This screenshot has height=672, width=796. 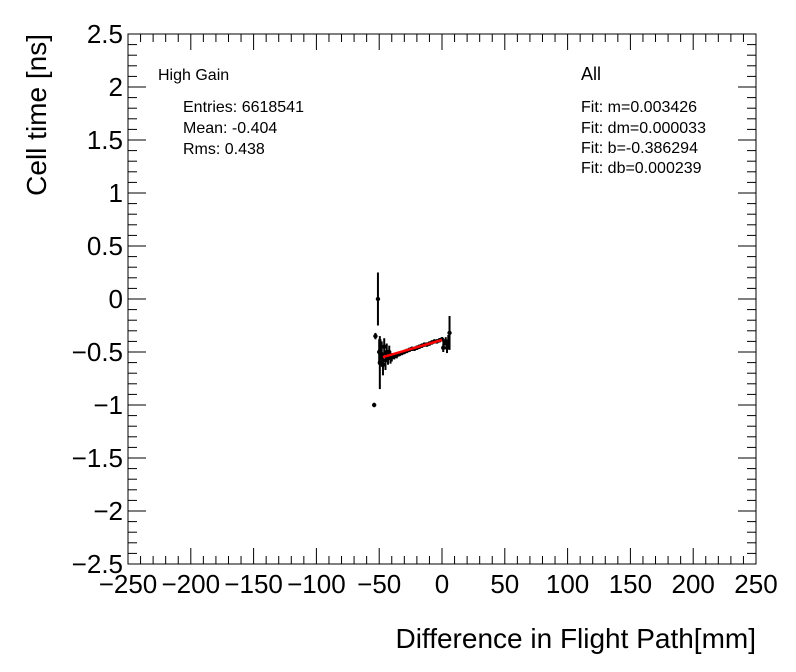 What do you see at coordinates (253, 584) in the screenshot?
I see `x-tick-label: −150` at bounding box center [253, 584].